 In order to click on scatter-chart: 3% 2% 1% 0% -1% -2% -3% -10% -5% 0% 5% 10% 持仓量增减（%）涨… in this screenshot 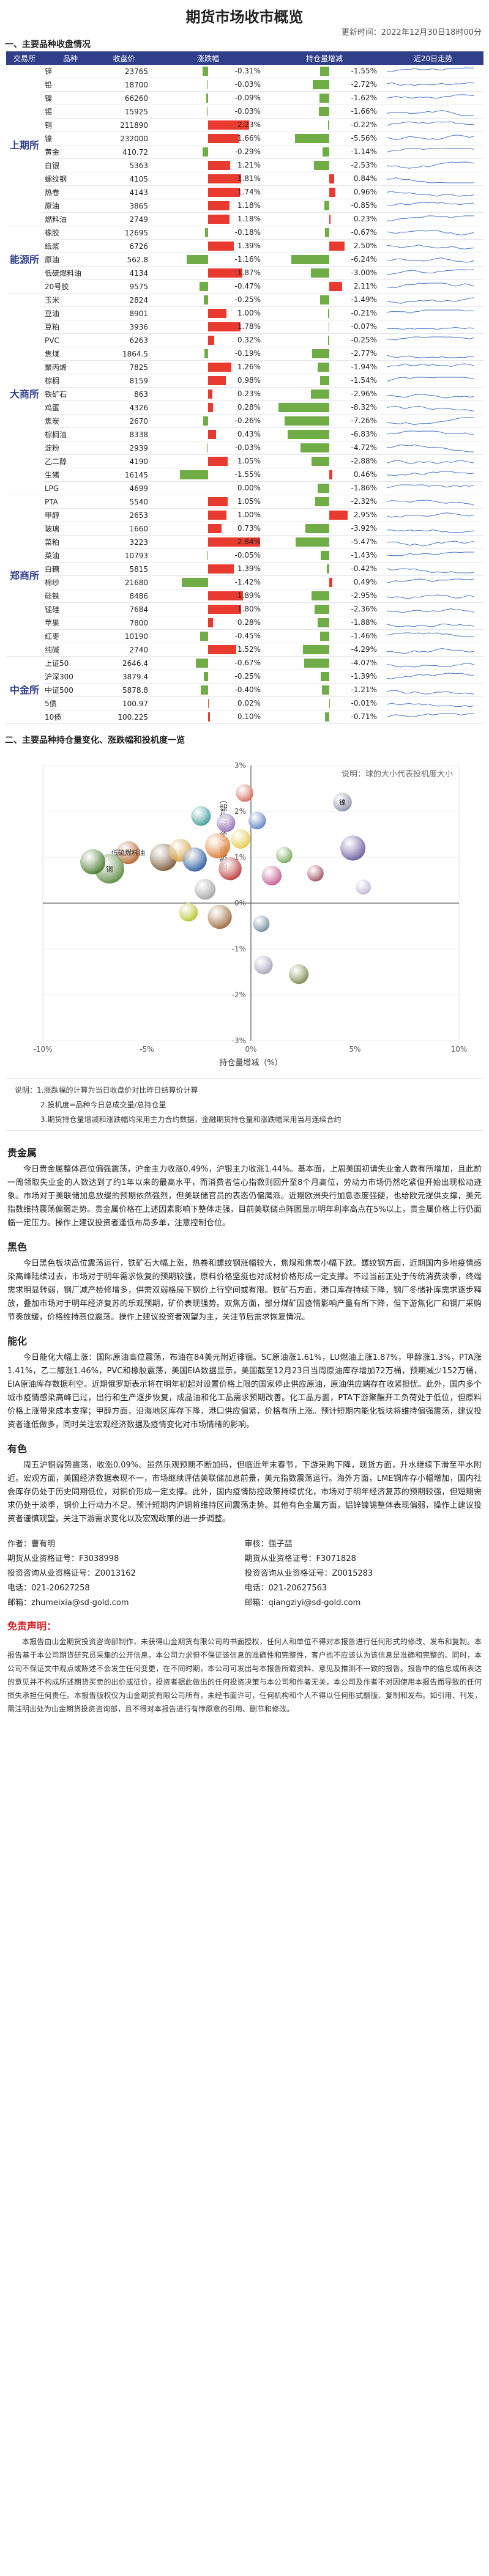, I will do `click(248, 913)`.